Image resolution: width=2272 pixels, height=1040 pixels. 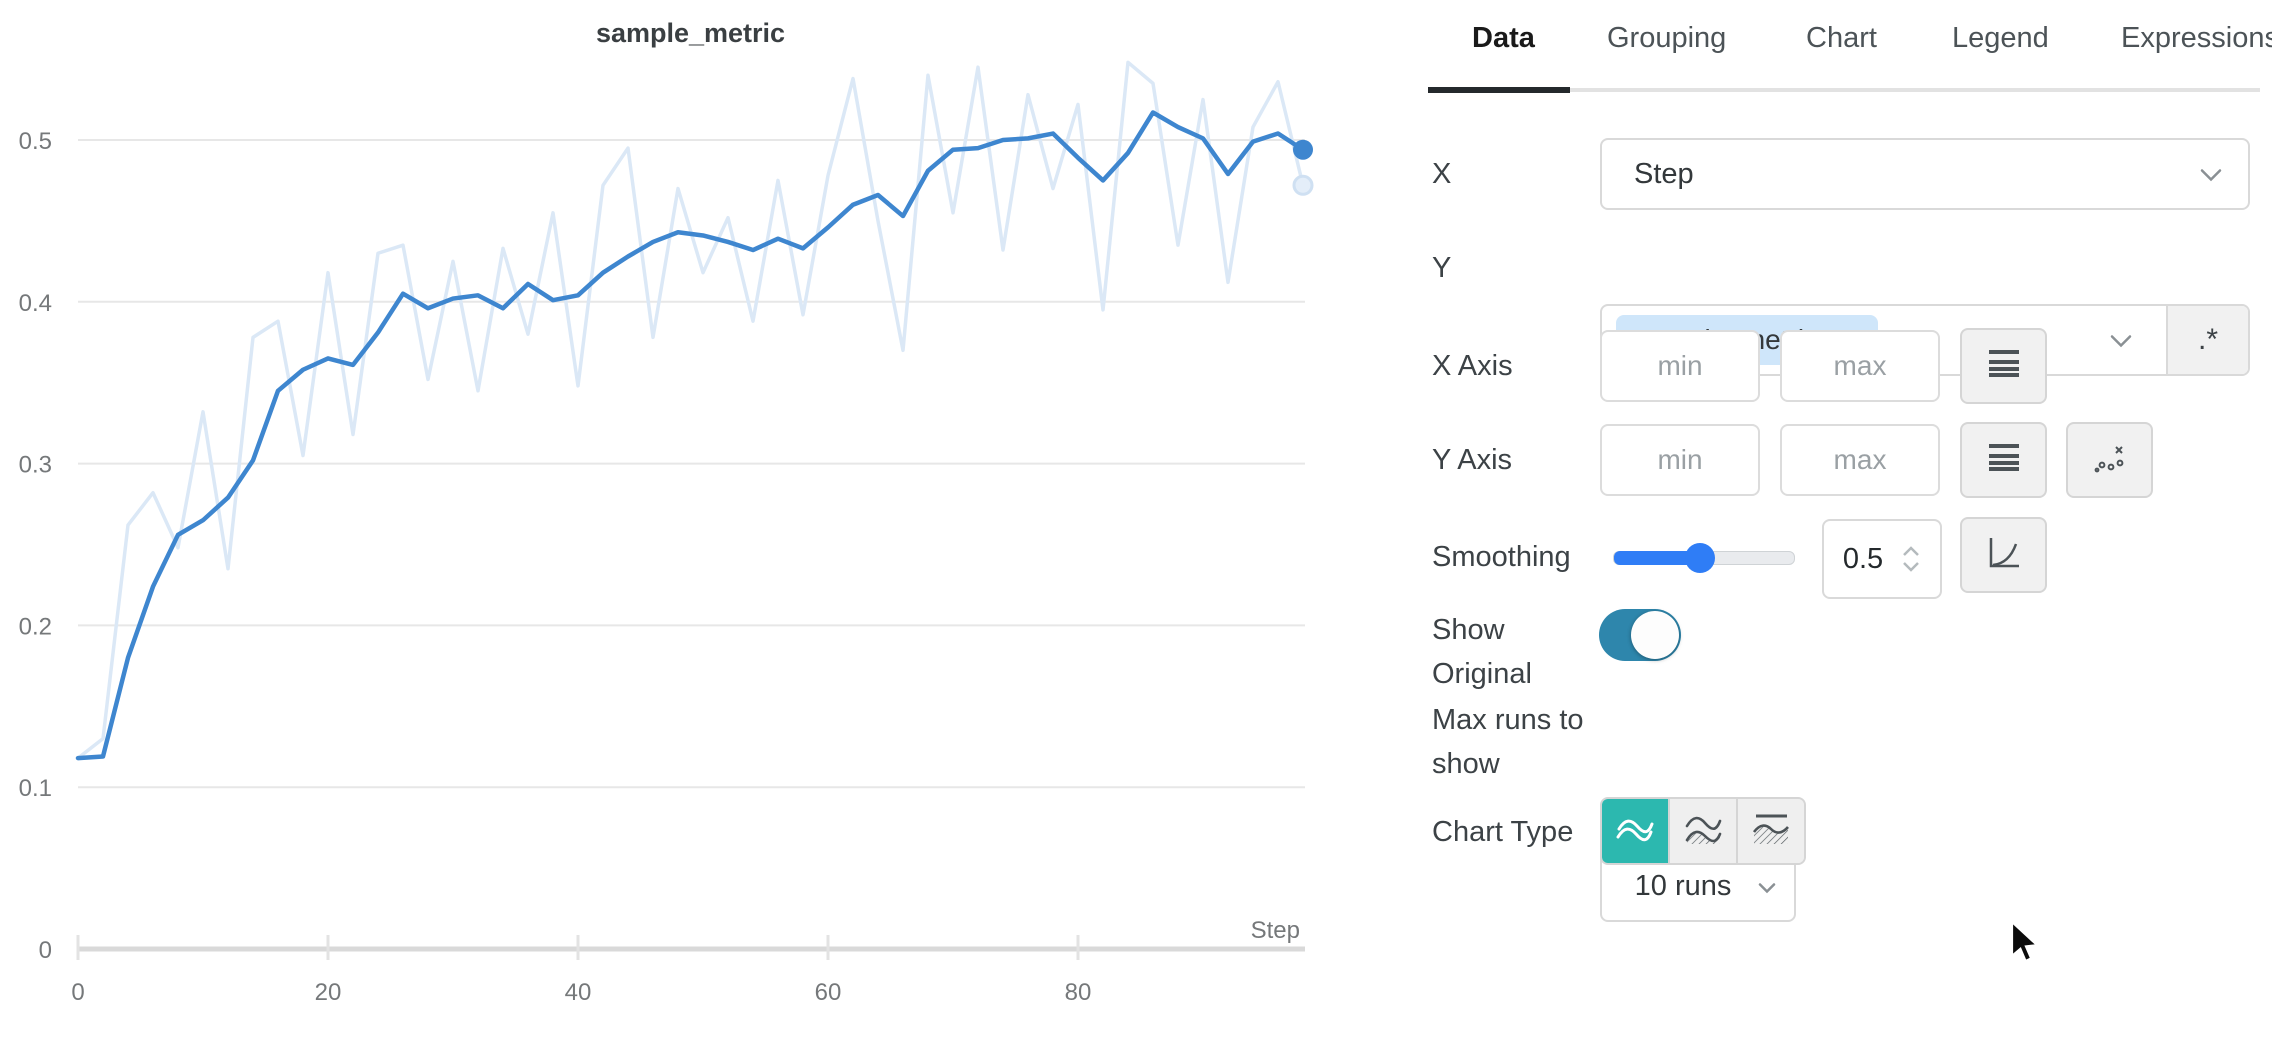 I want to click on tab-underline-track, so click(x=1844, y=90).